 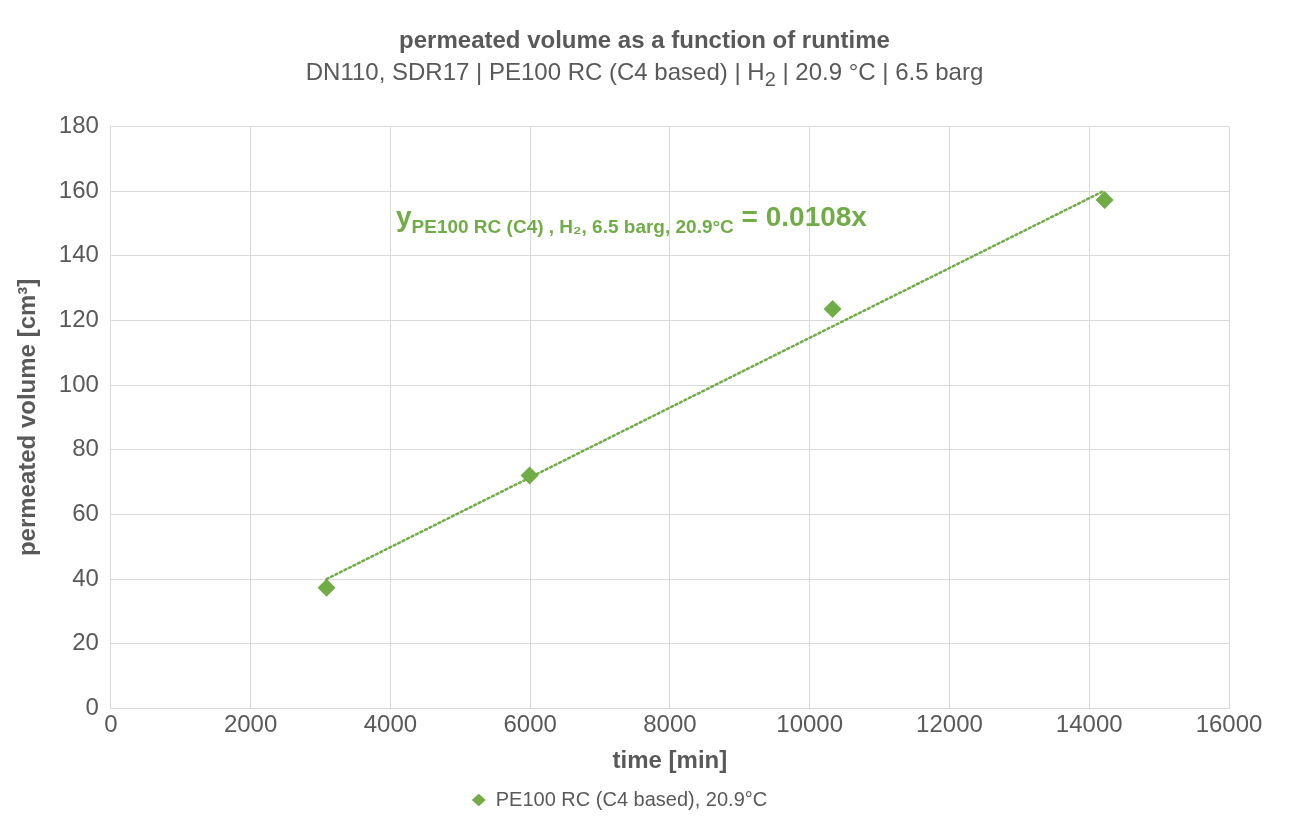 I want to click on y-axis-title: permeated volume [cm³], so click(x=27, y=417).